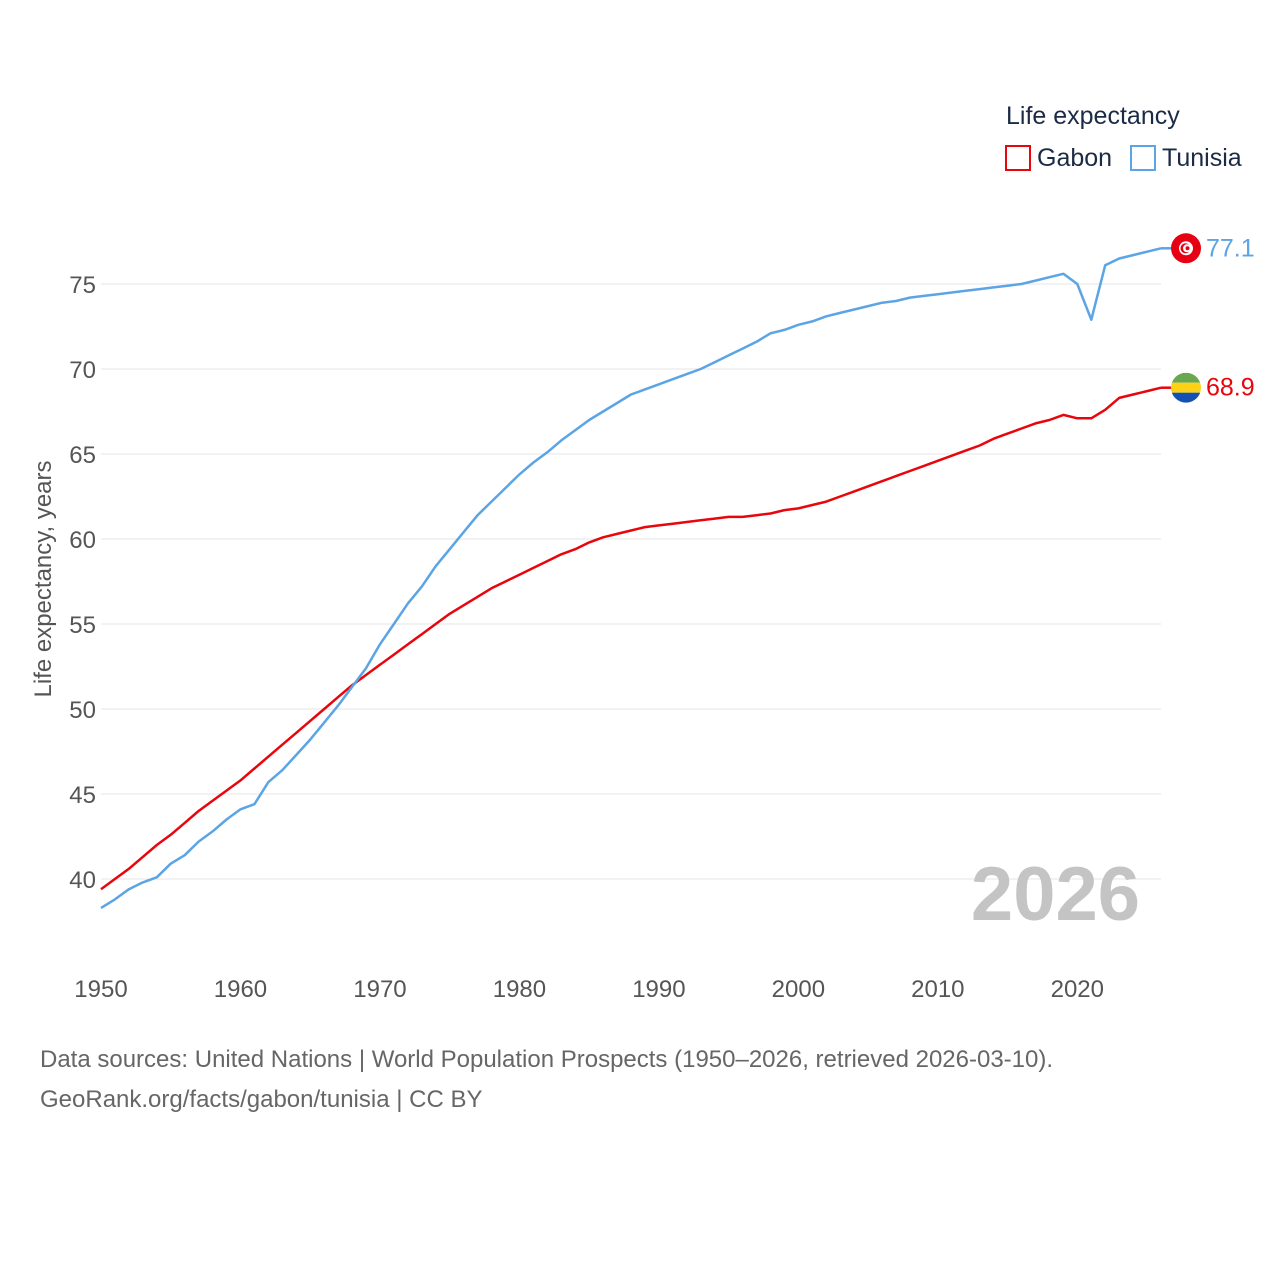 The height and width of the screenshot is (1280, 1280). What do you see at coordinates (937, 989) in the screenshot?
I see `x-tick-label: 2010` at bounding box center [937, 989].